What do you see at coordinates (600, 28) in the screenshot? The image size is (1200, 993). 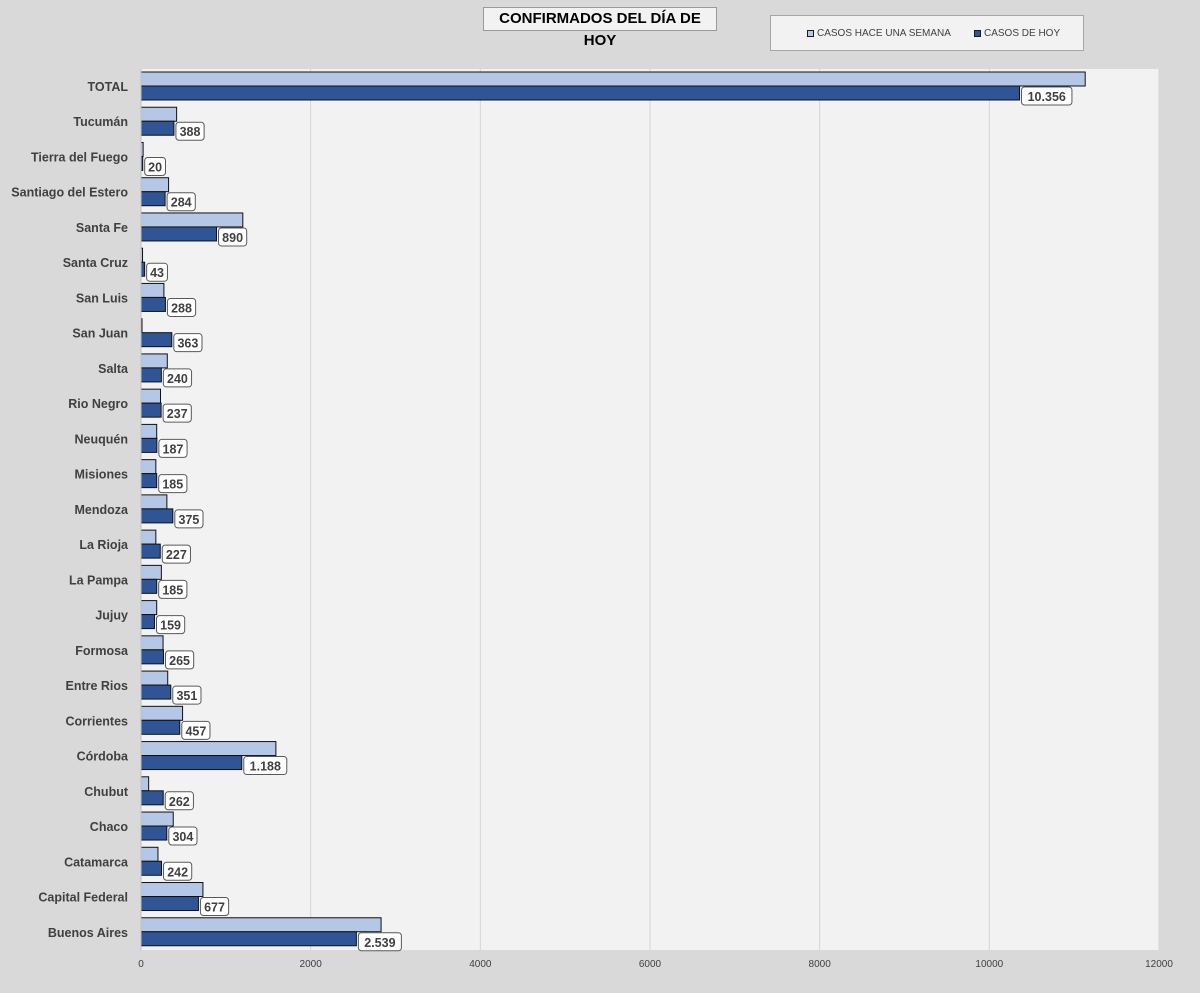 I see `chart-title: CONFIRMADOS DEL DÍA DE HOY` at bounding box center [600, 28].